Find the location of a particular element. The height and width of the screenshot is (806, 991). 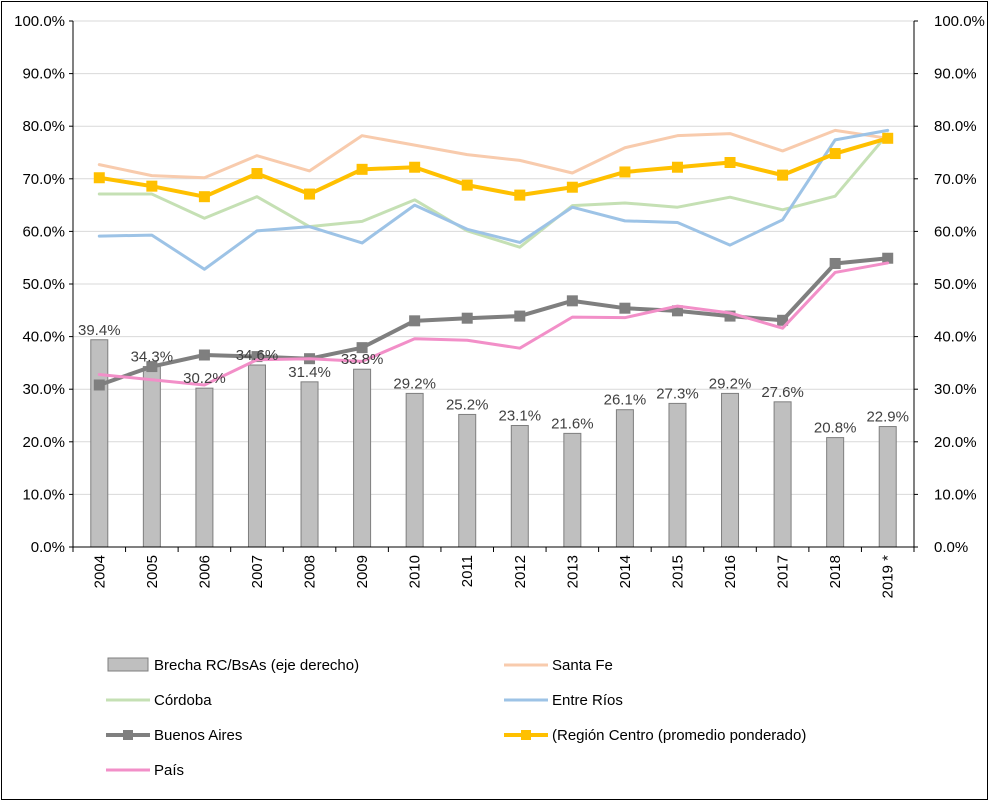

bar-data-label: 27.6% is located at coordinates (782, 392).